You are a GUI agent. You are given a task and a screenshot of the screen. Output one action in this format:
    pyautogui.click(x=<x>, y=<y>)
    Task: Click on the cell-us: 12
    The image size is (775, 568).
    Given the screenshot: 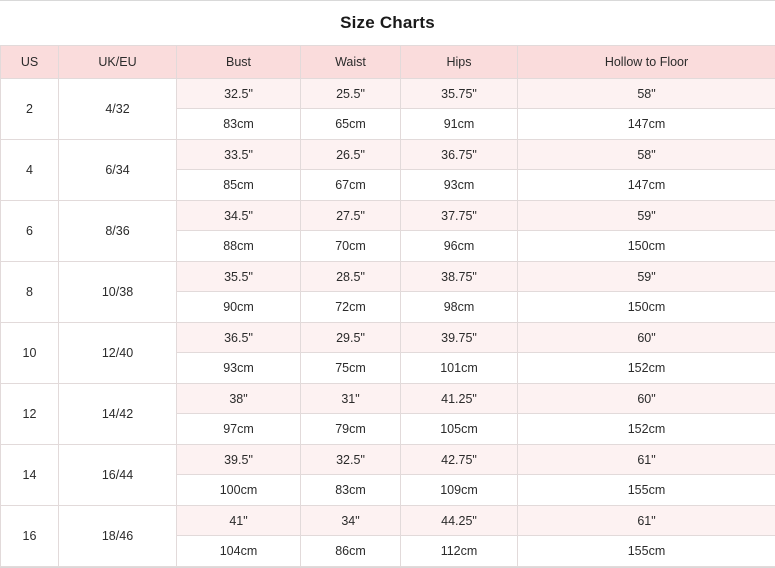 What is the action you would take?
    pyautogui.click(x=30, y=414)
    